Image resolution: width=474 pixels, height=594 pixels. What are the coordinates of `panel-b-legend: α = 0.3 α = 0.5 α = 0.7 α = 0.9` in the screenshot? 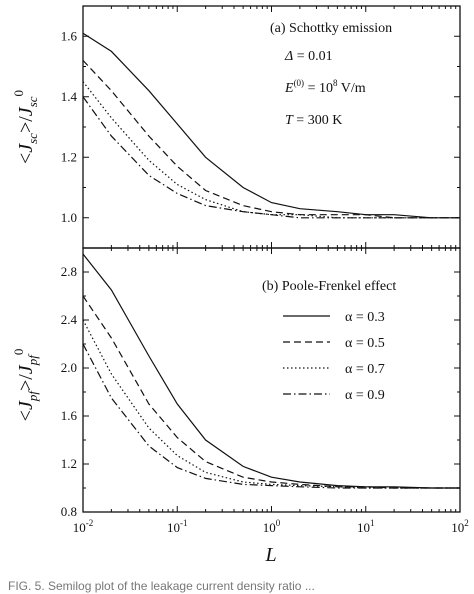 It's located at (334, 356).